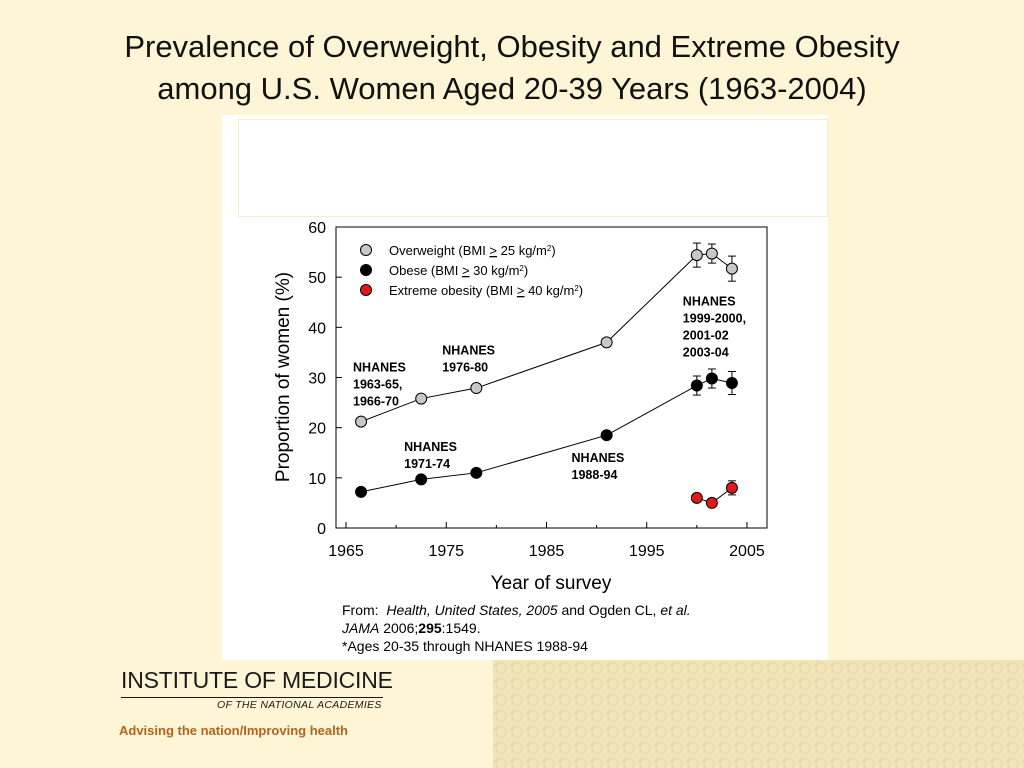 The height and width of the screenshot is (768, 1024). What do you see at coordinates (346, 551) in the screenshot?
I see `x-tick-label-1965: 1965` at bounding box center [346, 551].